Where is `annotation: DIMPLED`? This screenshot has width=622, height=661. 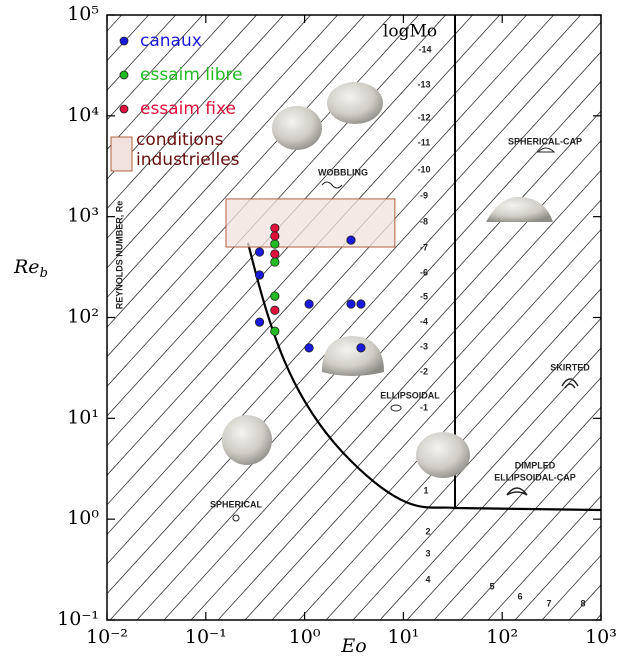
annotation: DIMPLED is located at coordinates (535, 465).